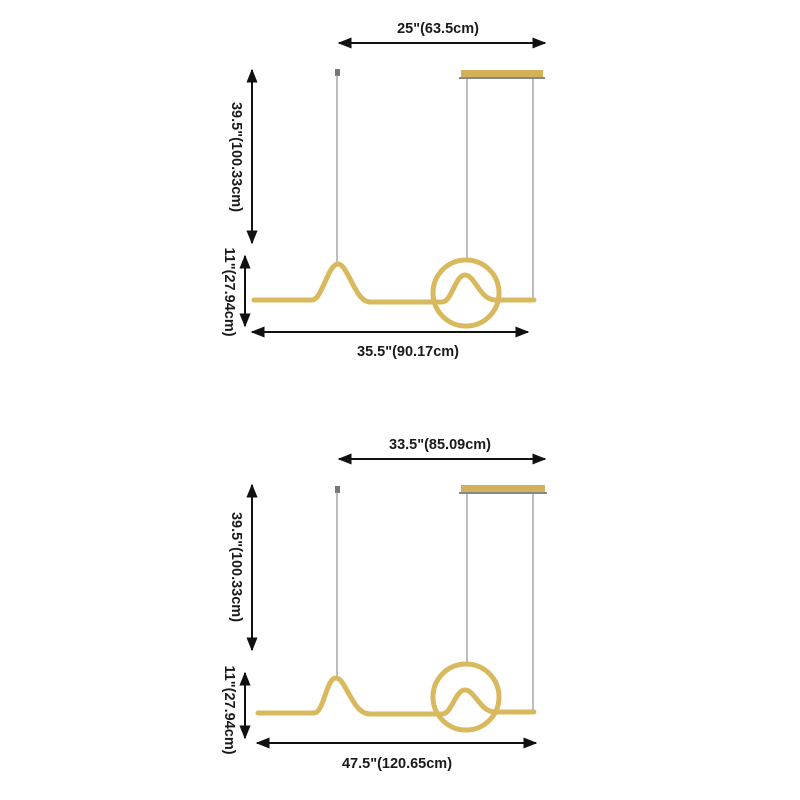 The image size is (800, 800). Describe the element at coordinates (408, 352) in the screenshot. I see `overall-width-label: 35.5"(90.17cm)` at that location.